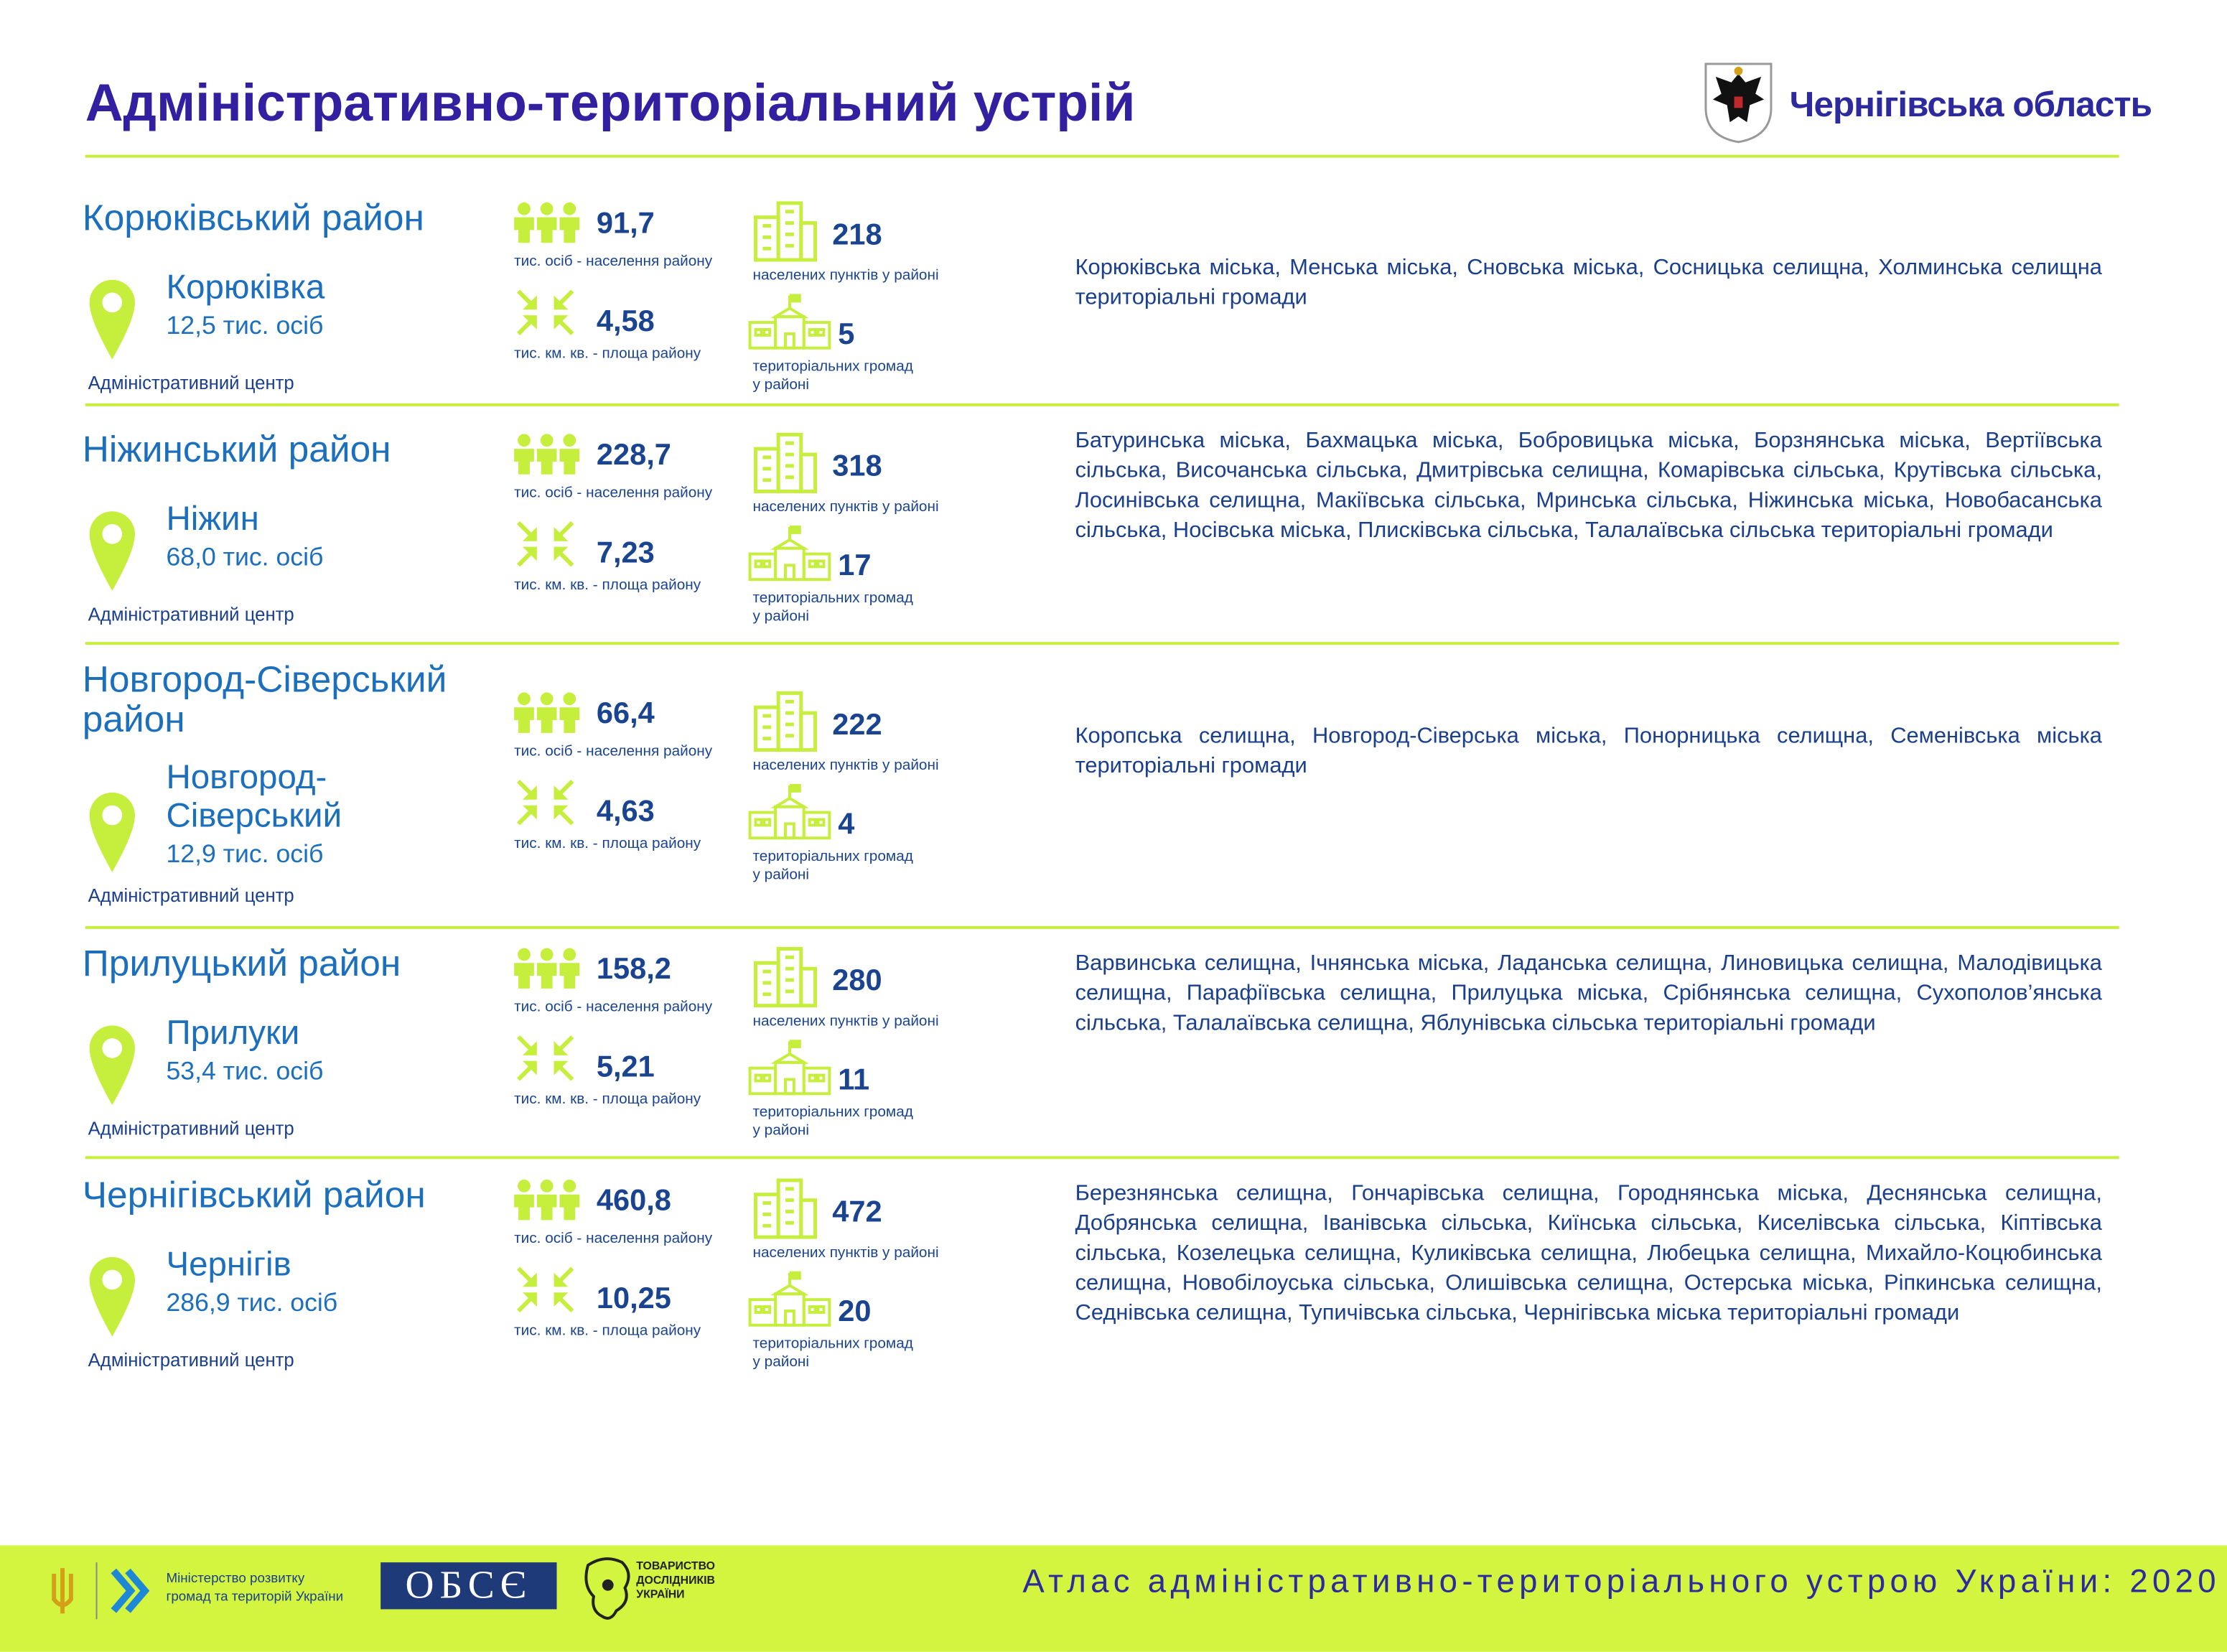 The image size is (2227, 1652). What do you see at coordinates (857, 235) in the screenshot?
I see `settlements-value: 218` at bounding box center [857, 235].